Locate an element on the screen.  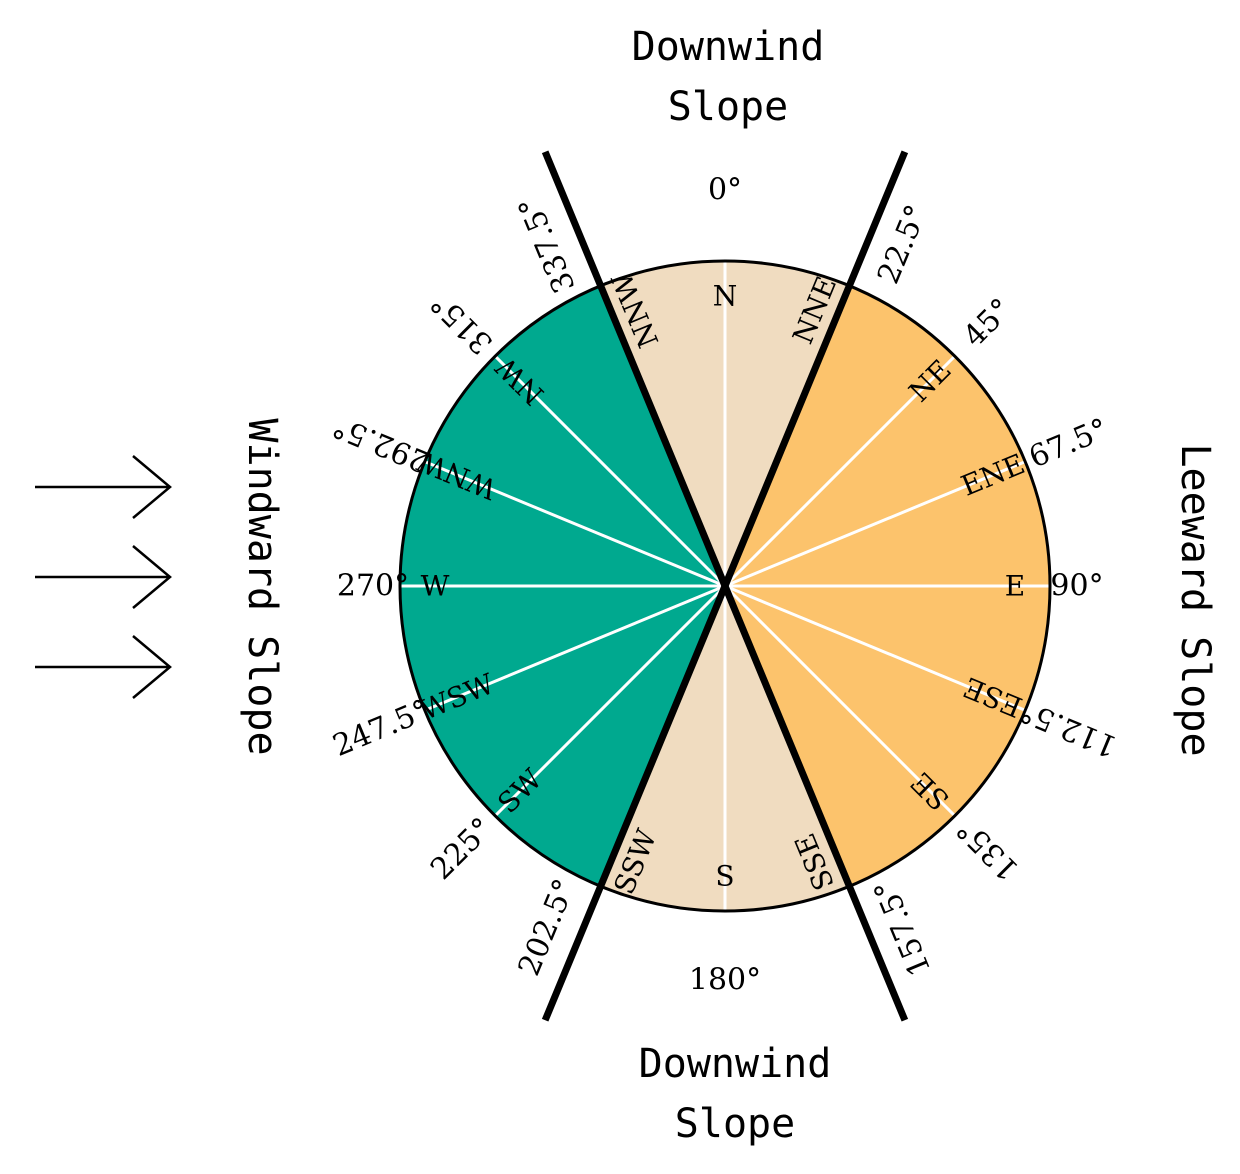
bottom-region-label-line2: Slope is located at coordinates (735, 1124).